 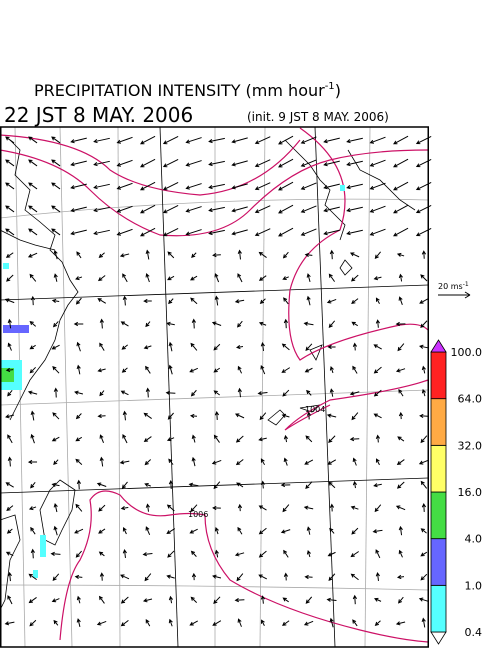 What do you see at coordinates (179, 90) in the screenshot?
I see `title-text: PRECIPITATION INTENSITY (mm hour` at bounding box center [179, 90].